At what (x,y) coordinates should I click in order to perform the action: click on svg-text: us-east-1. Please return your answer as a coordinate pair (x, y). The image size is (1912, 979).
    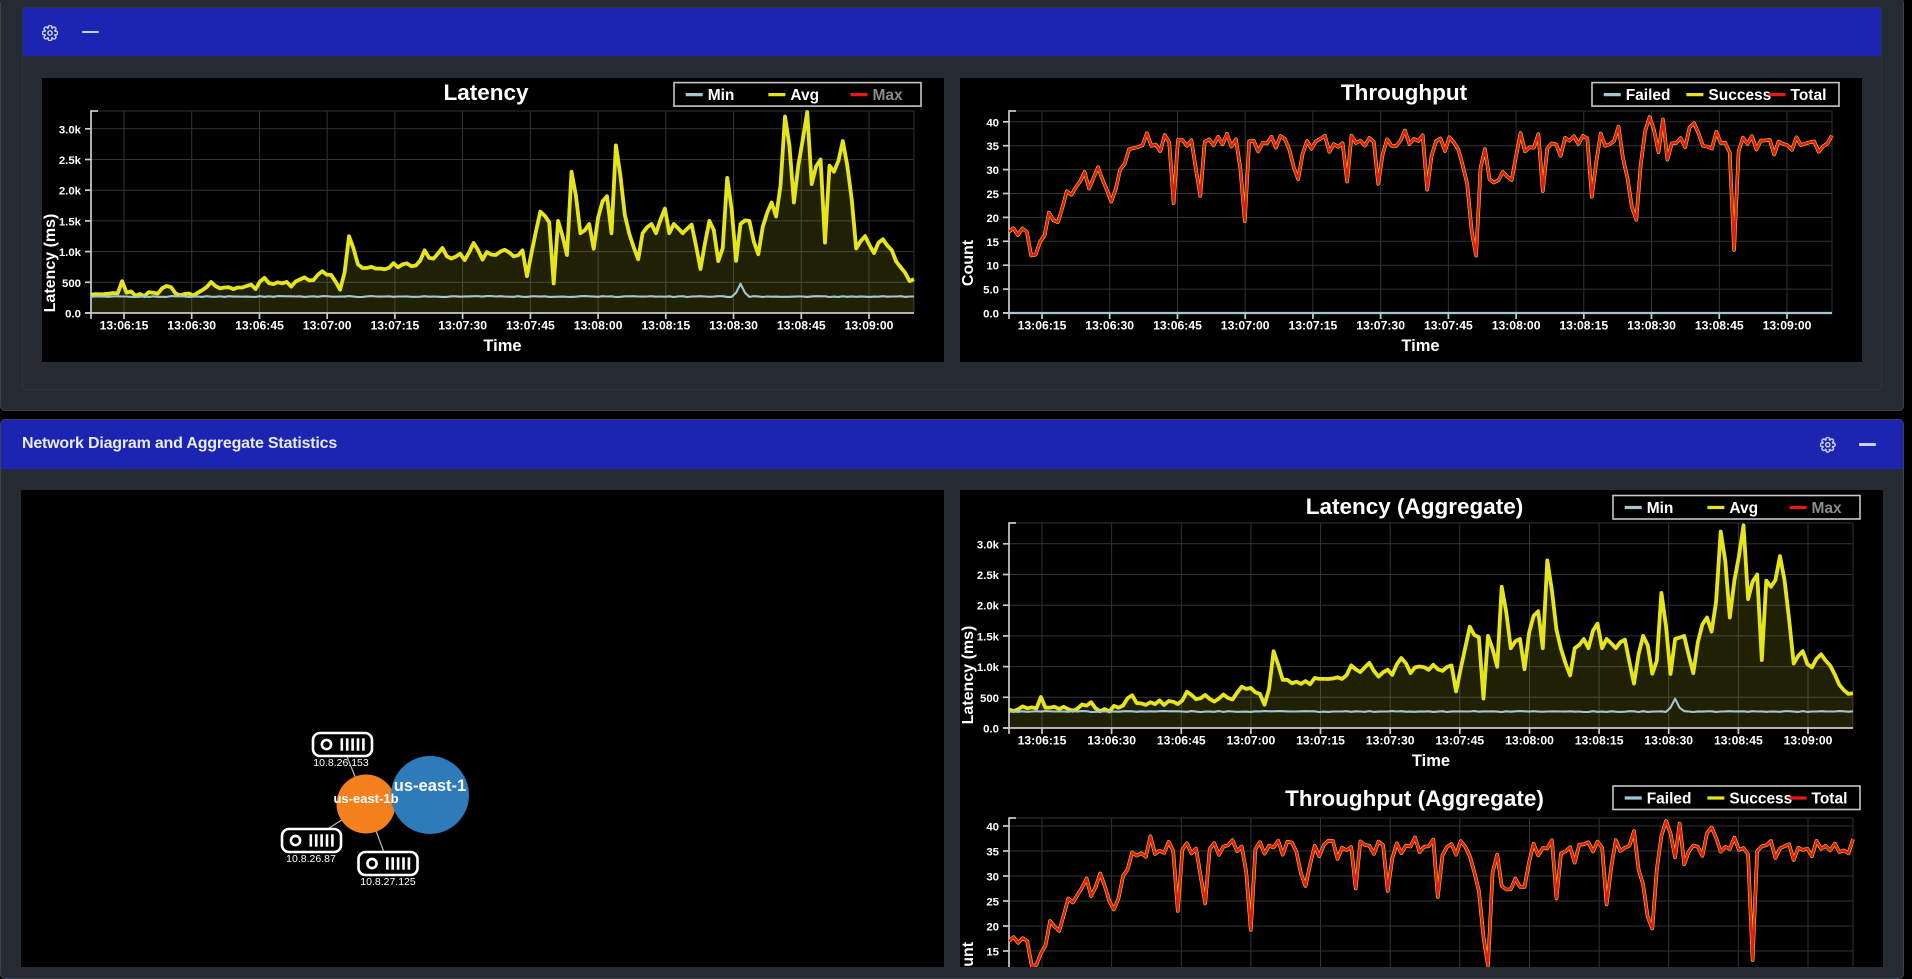
    Looking at the image, I should click on (430, 786).